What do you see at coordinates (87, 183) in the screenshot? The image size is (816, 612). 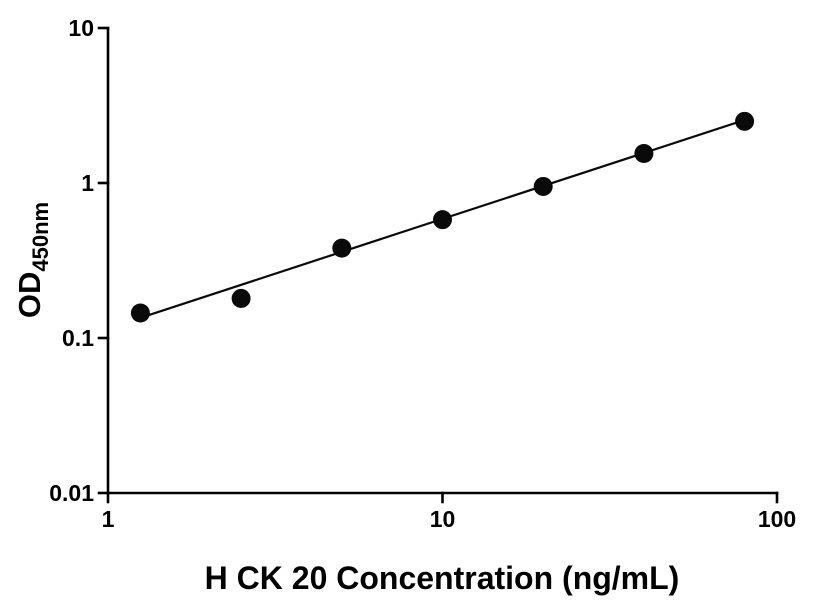 I see `y-tick-label: 1` at bounding box center [87, 183].